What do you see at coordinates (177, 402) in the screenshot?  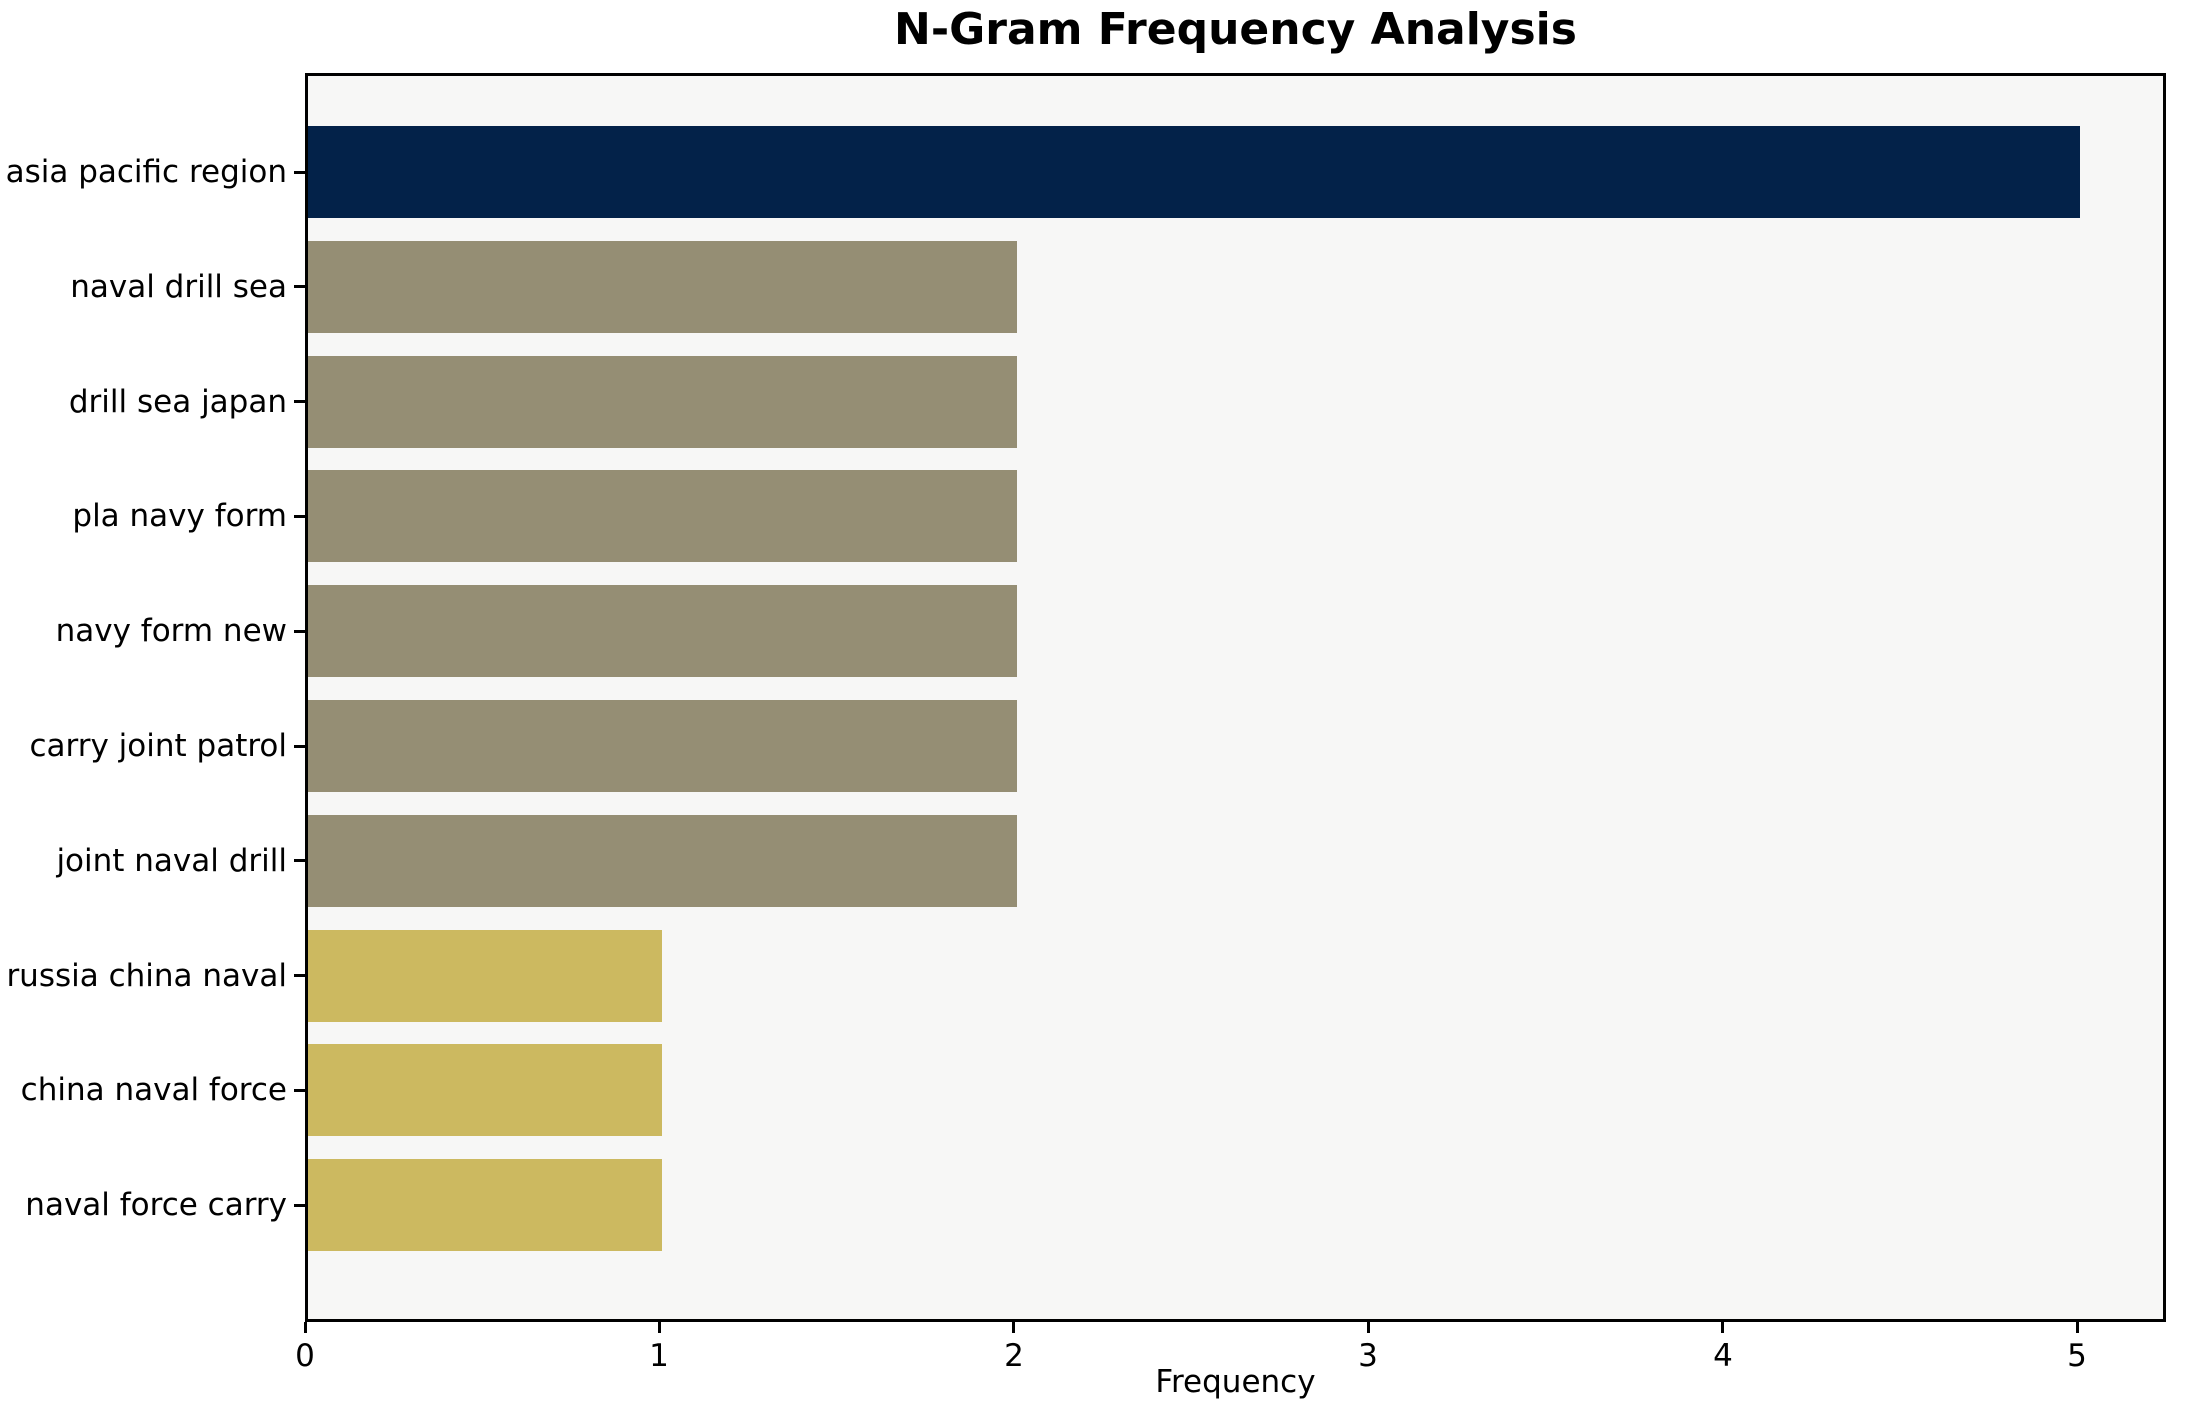 I see `y-axis-category-label: drill sea japan` at bounding box center [177, 402].